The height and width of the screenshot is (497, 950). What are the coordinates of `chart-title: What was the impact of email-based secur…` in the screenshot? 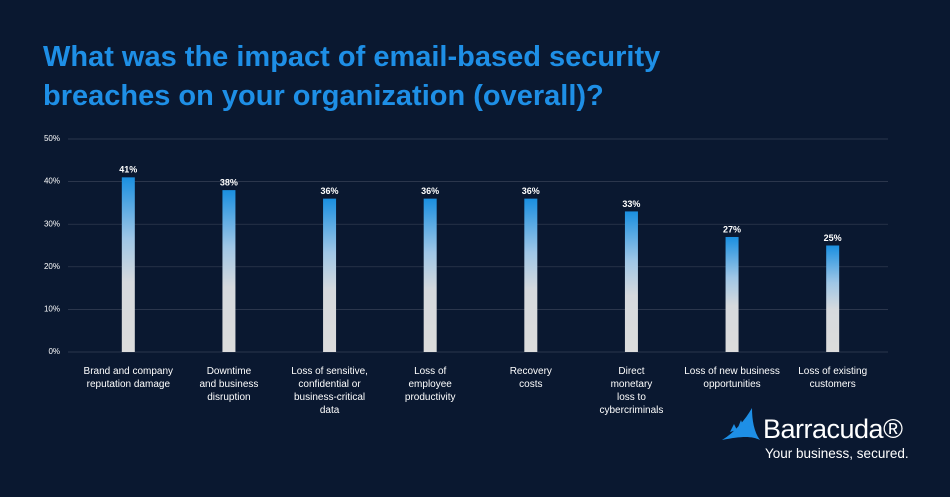 It's located at (352, 76).